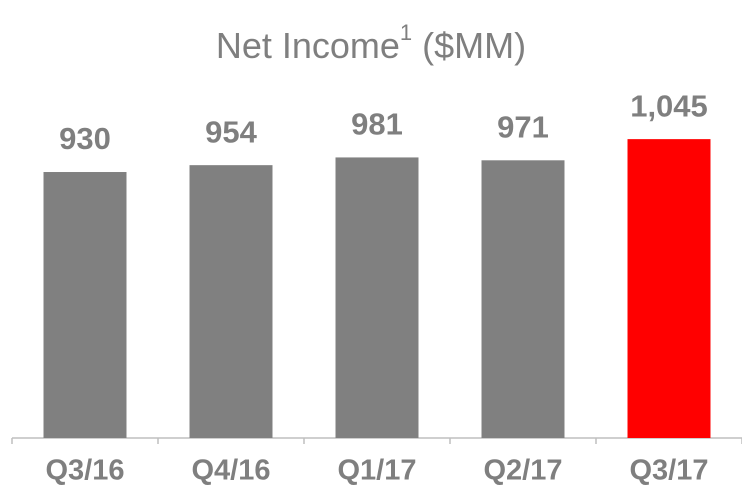 This screenshot has width=742, height=494. What do you see at coordinates (669, 105) in the screenshot?
I see `value-label: 1,045` at bounding box center [669, 105].